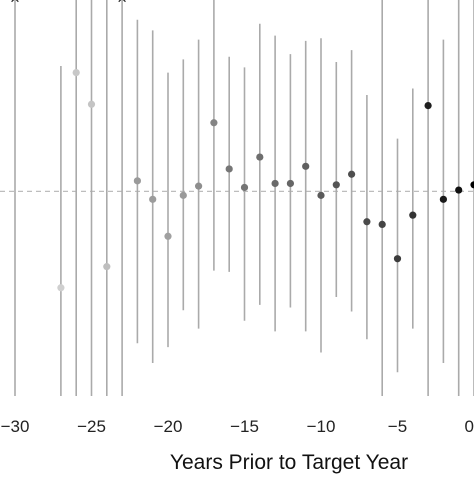 The width and height of the screenshot is (474, 479). Describe the element at coordinates (68, 4) in the screenshot. I see `top-marker-group: ××` at that location.